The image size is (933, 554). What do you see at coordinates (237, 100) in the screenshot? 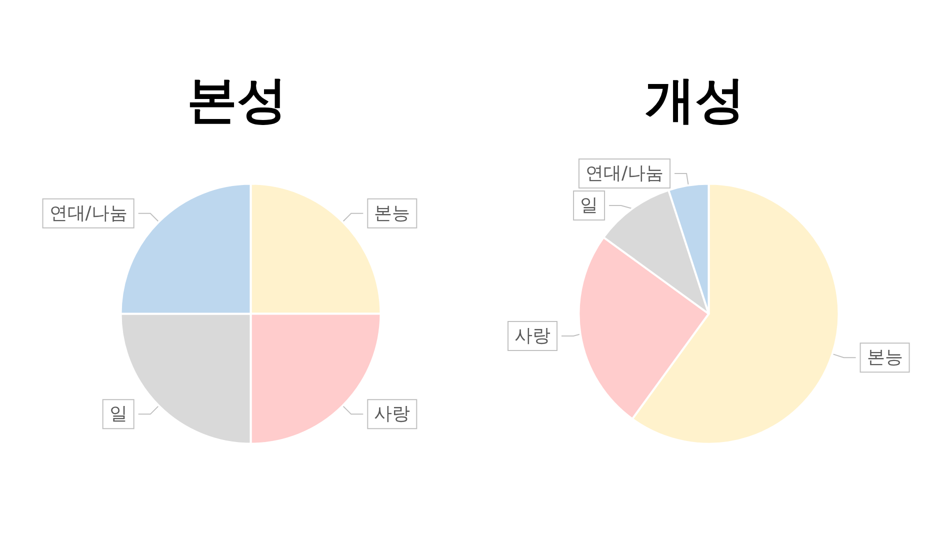
I see `chart-title: 본성` at bounding box center [237, 100].